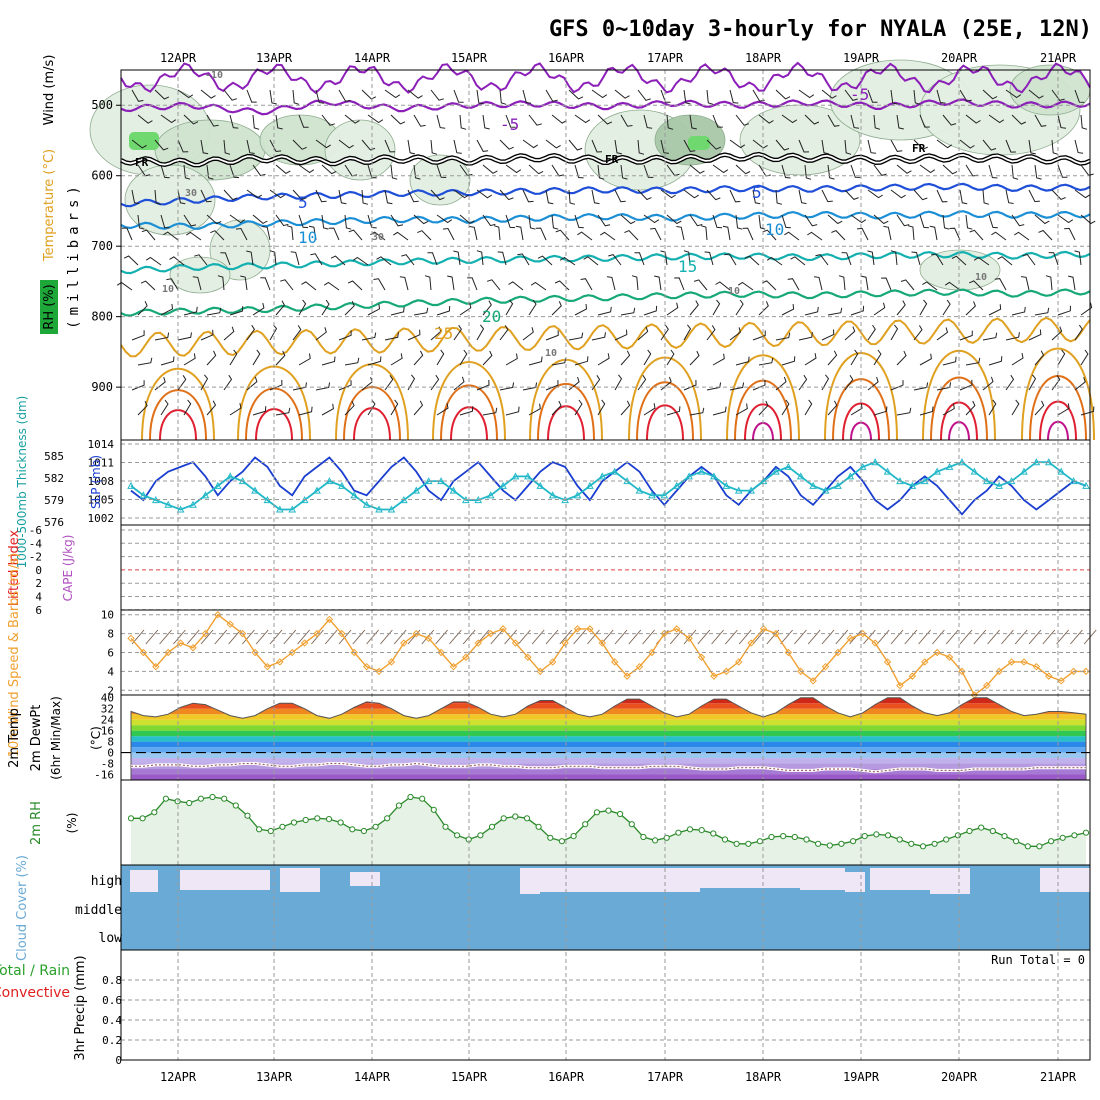 The width and height of the screenshot is (1100, 1100). Describe the element at coordinates (49, 205) in the screenshot. I see `temperature-axis-label: Temperature (°C)` at that location.